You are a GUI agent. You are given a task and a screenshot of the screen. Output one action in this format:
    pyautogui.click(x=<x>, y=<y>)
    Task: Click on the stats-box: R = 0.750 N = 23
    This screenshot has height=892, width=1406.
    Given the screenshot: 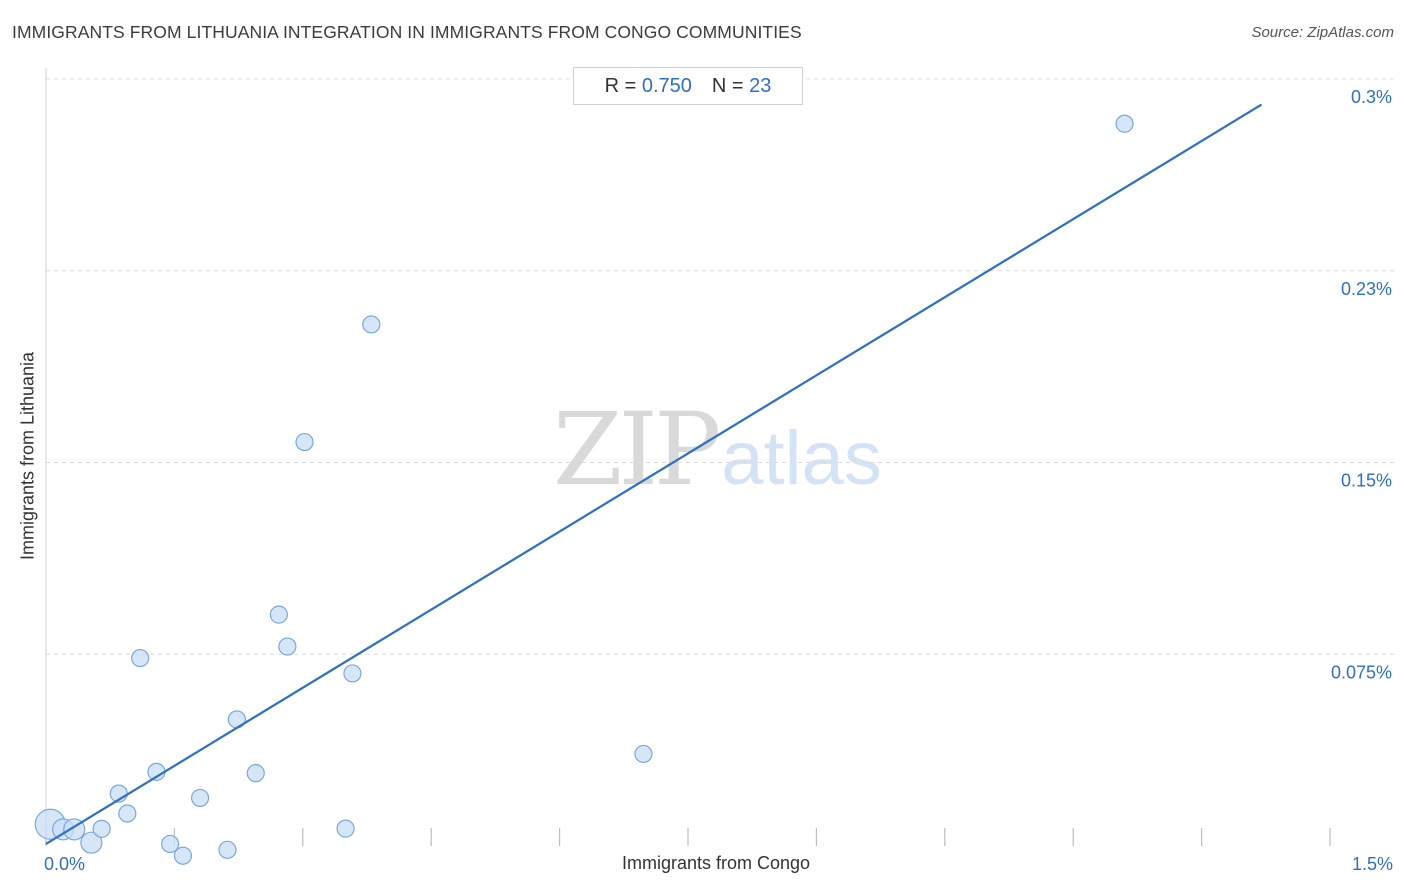 What is the action you would take?
    pyautogui.click(x=688, y=86)
    